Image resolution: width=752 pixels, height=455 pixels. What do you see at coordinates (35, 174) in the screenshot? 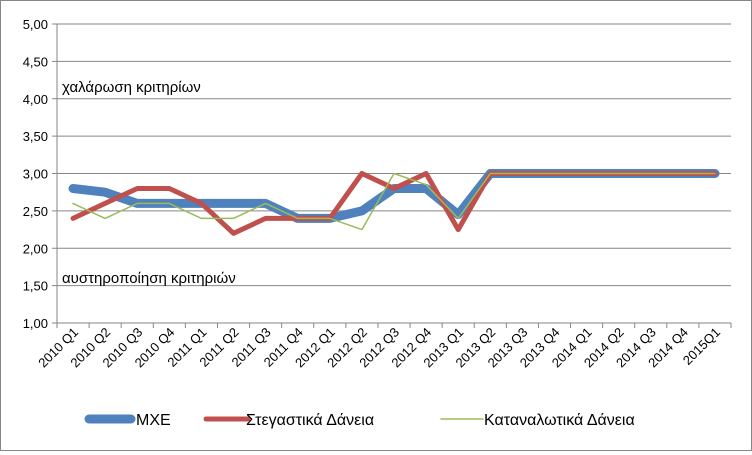
I see `y-tick-label: 3,00` at bounding box center [35, 174].